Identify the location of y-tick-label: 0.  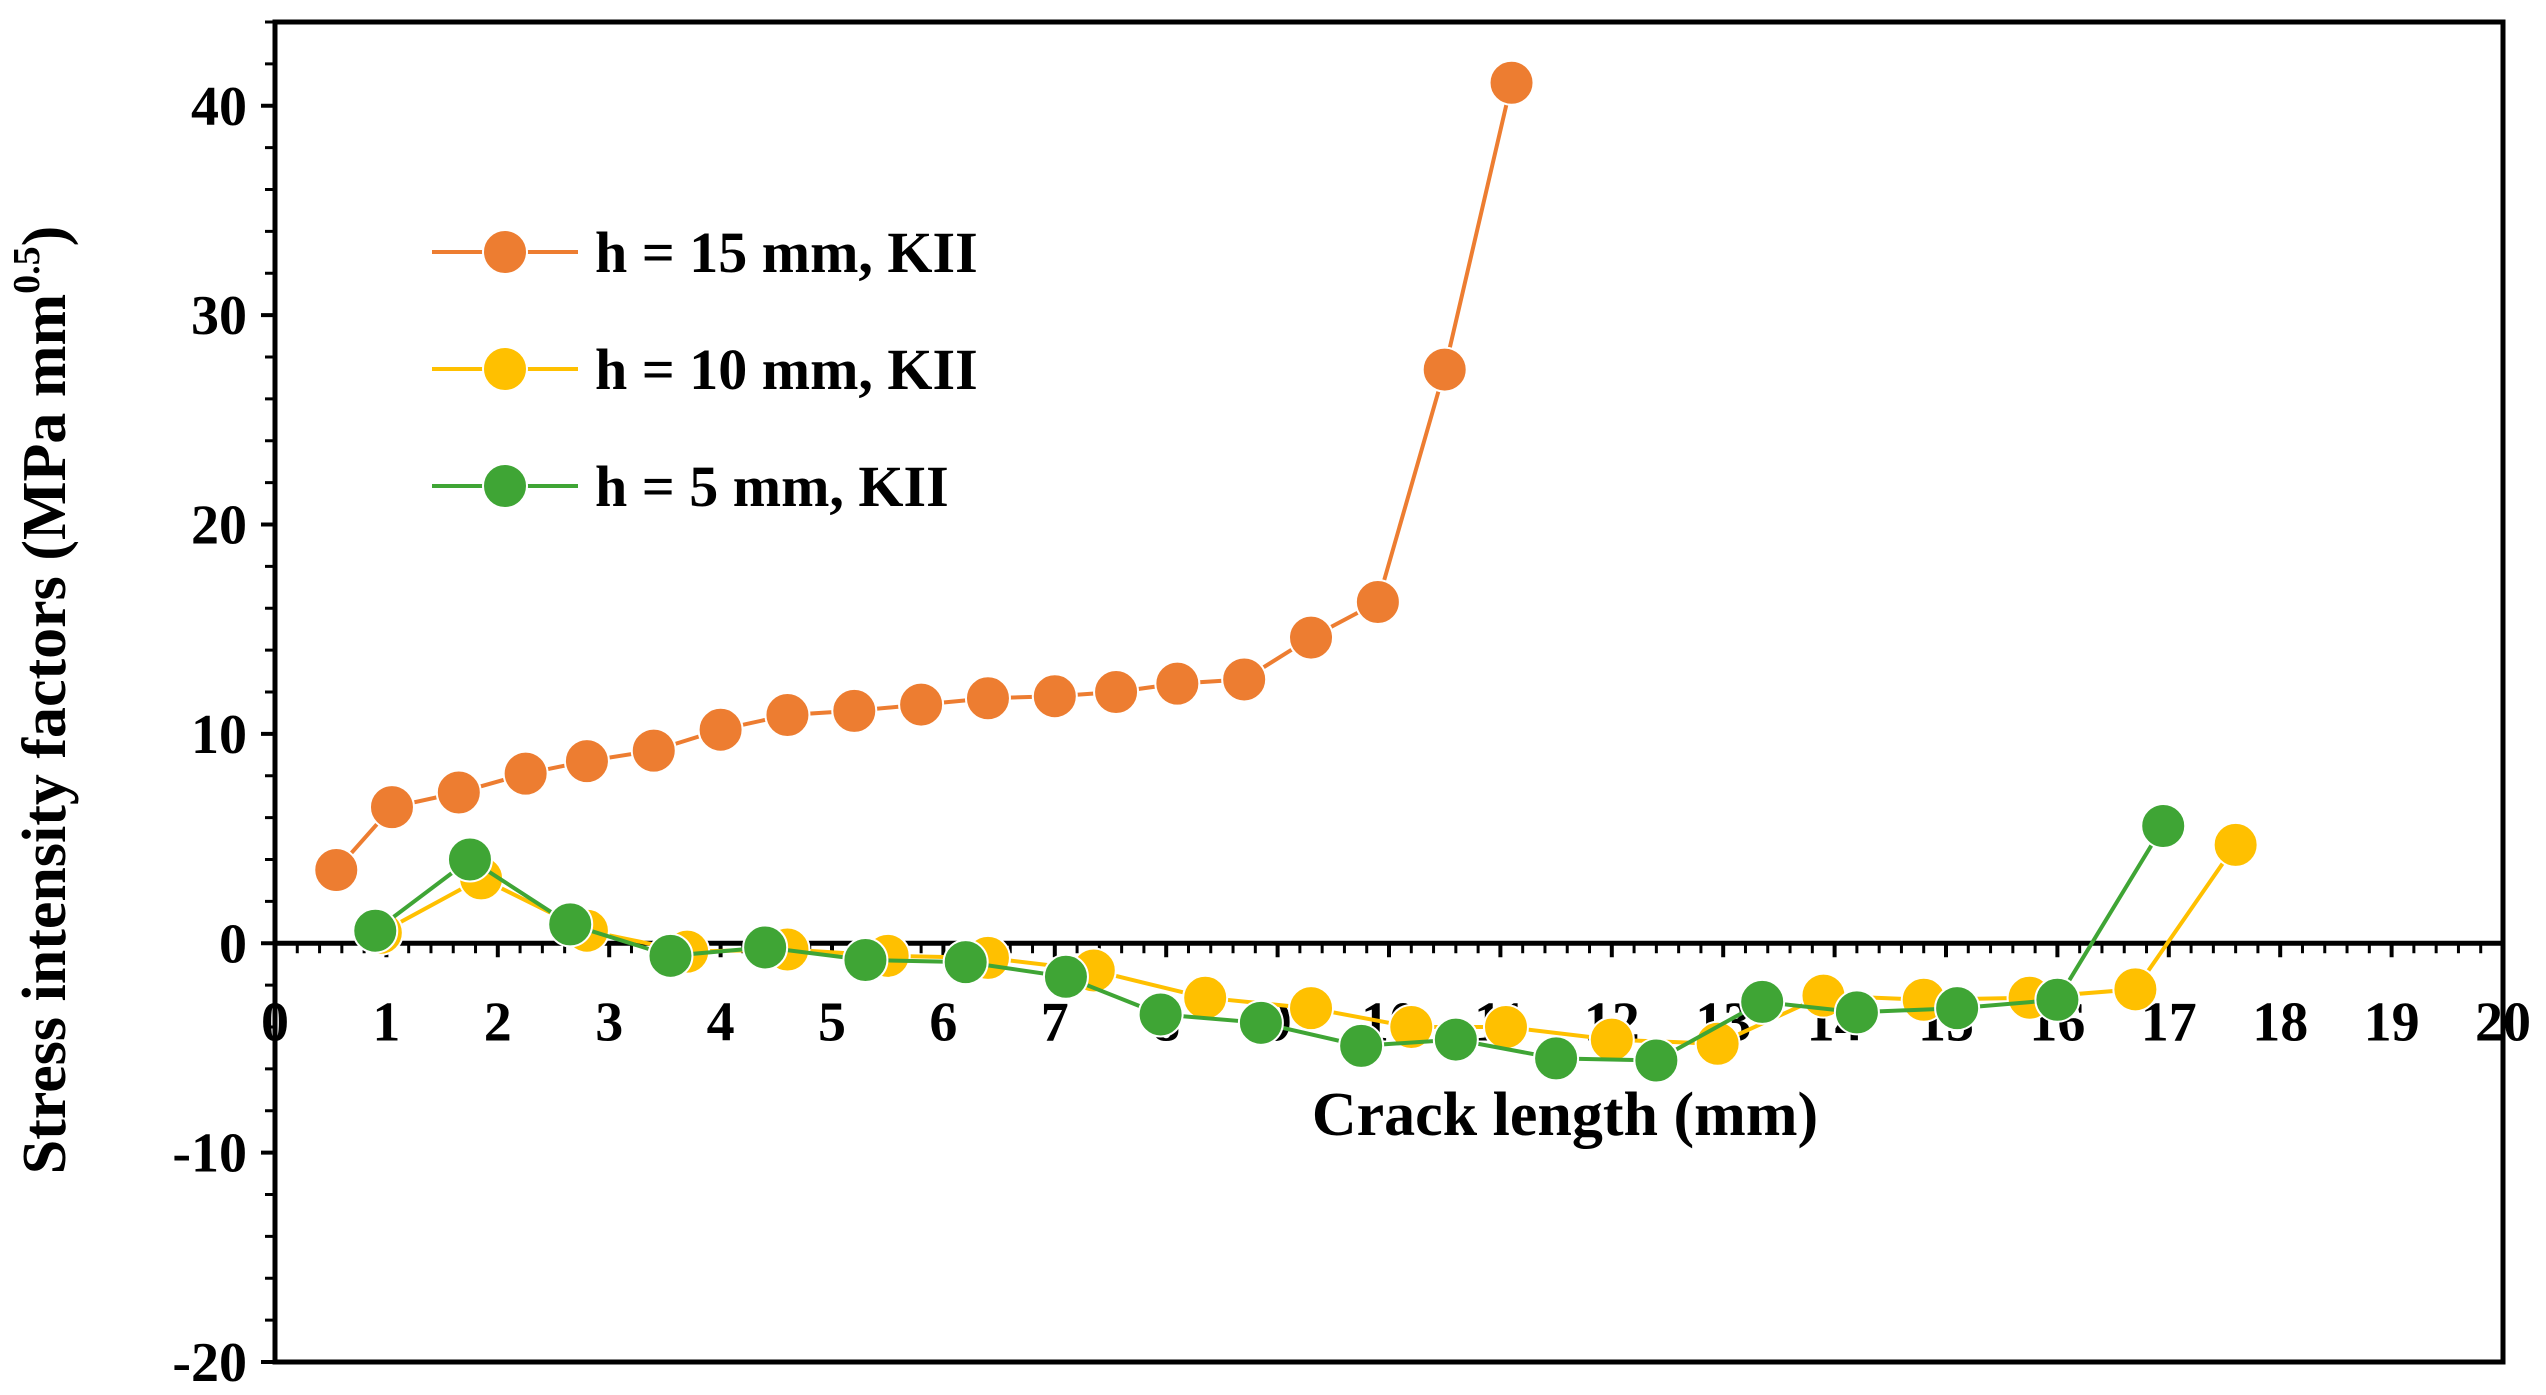
(233, 944).